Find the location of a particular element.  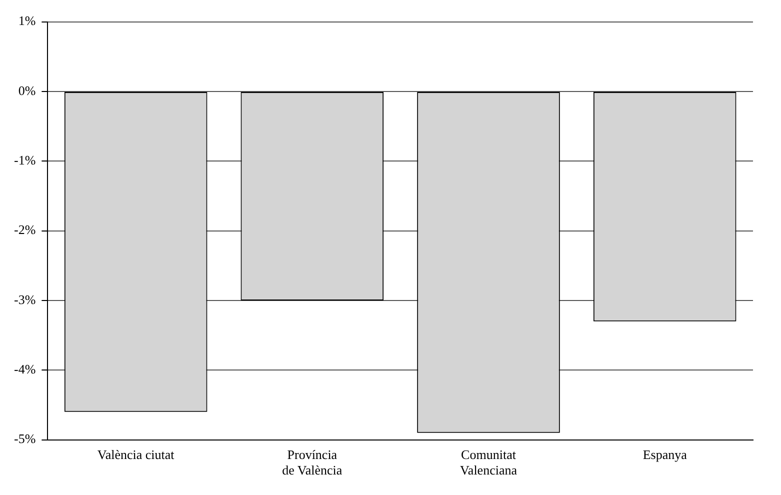

x-tick-label: València ciutat is located at coordinates (136, 454).